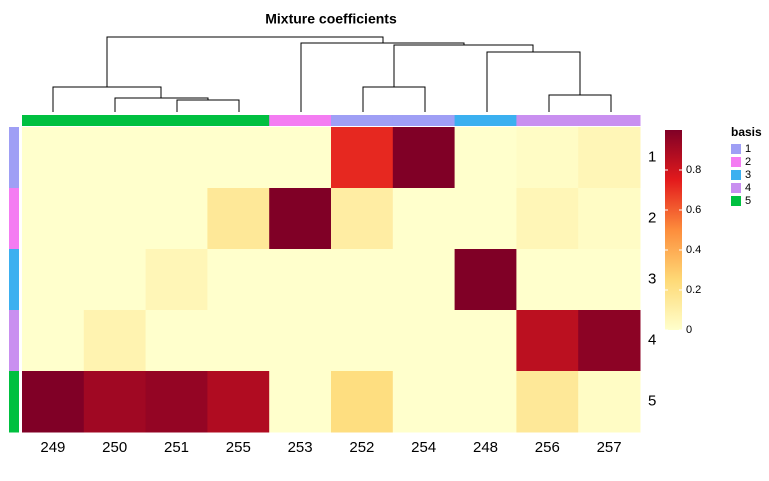 This screenshot has height=481, width=769. Describe the element at coordinates (485, 447) in the screenshot. I see `x-tick-label: 248` at that location.